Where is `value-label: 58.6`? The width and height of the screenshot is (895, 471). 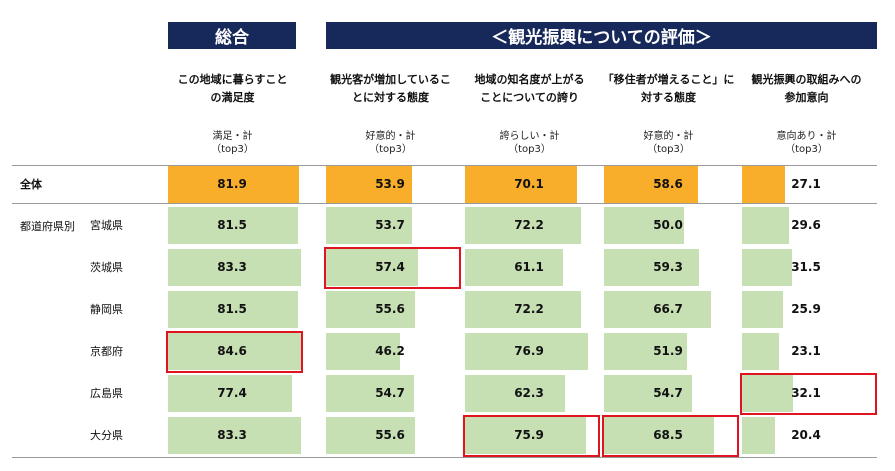
value-label: 58.6 is located at coordinates (668, 184).